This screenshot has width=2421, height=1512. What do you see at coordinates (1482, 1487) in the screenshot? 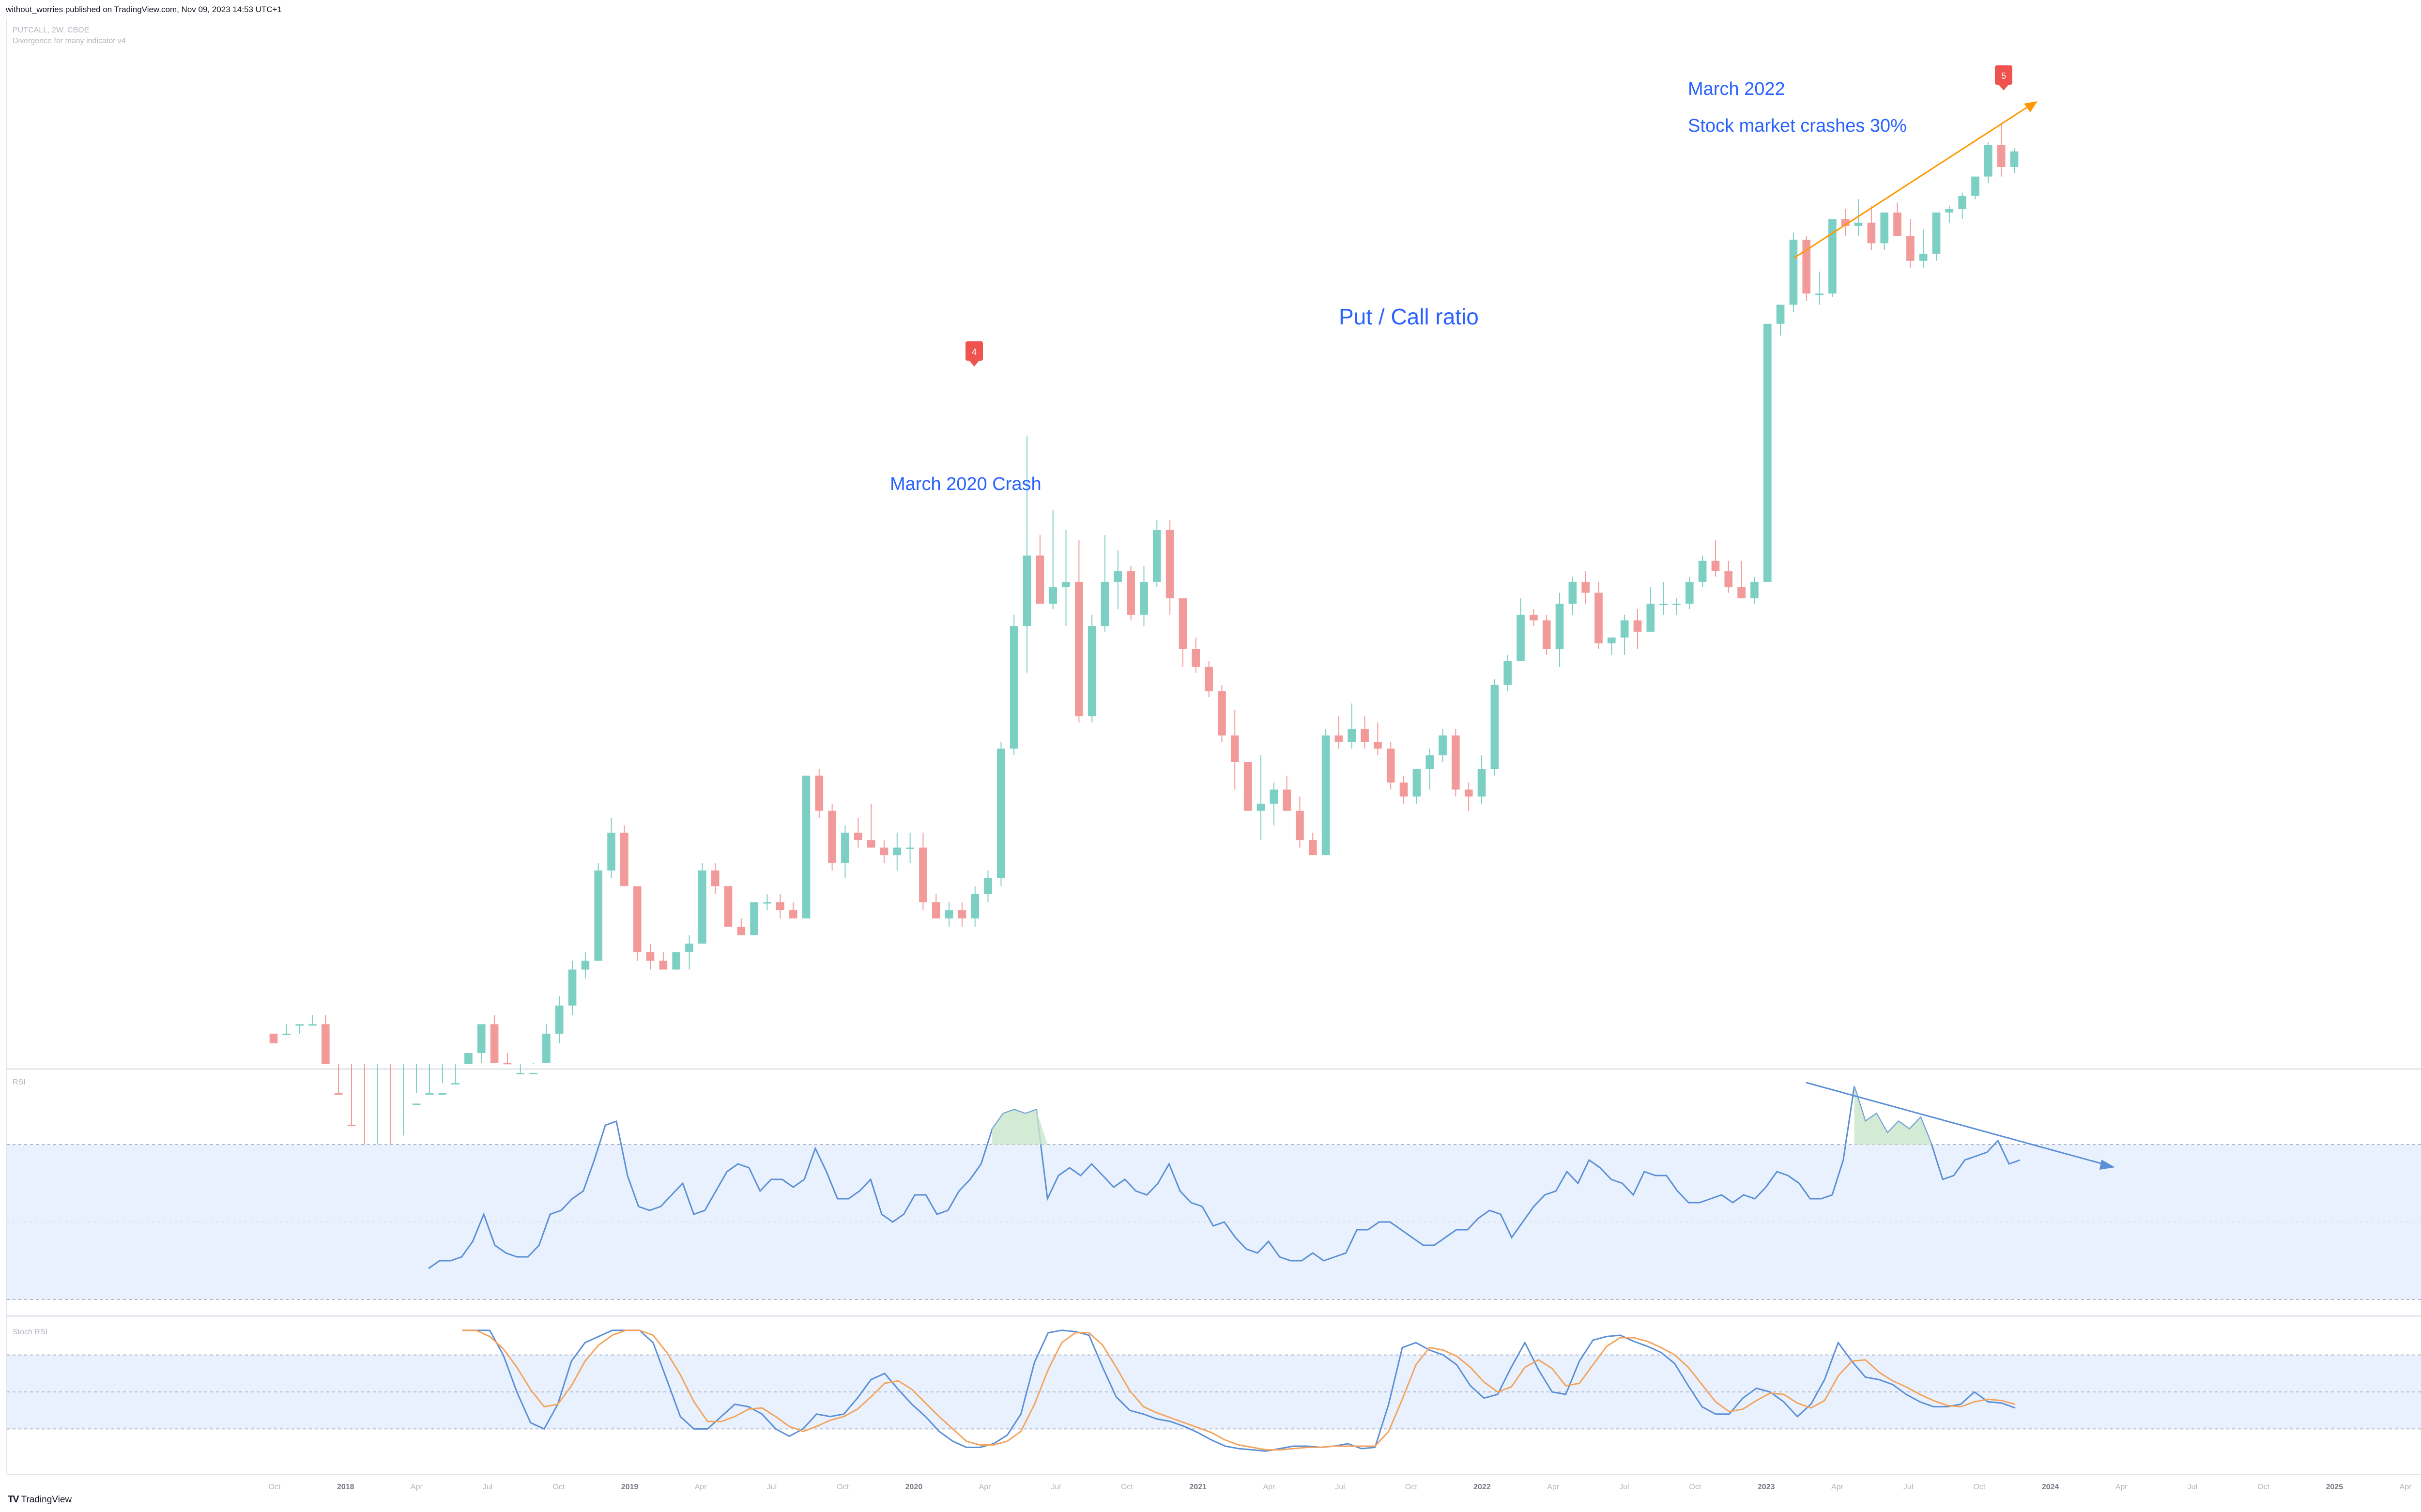
I see `time-axis-label: 2022` at bounding box center [1482, 1487].